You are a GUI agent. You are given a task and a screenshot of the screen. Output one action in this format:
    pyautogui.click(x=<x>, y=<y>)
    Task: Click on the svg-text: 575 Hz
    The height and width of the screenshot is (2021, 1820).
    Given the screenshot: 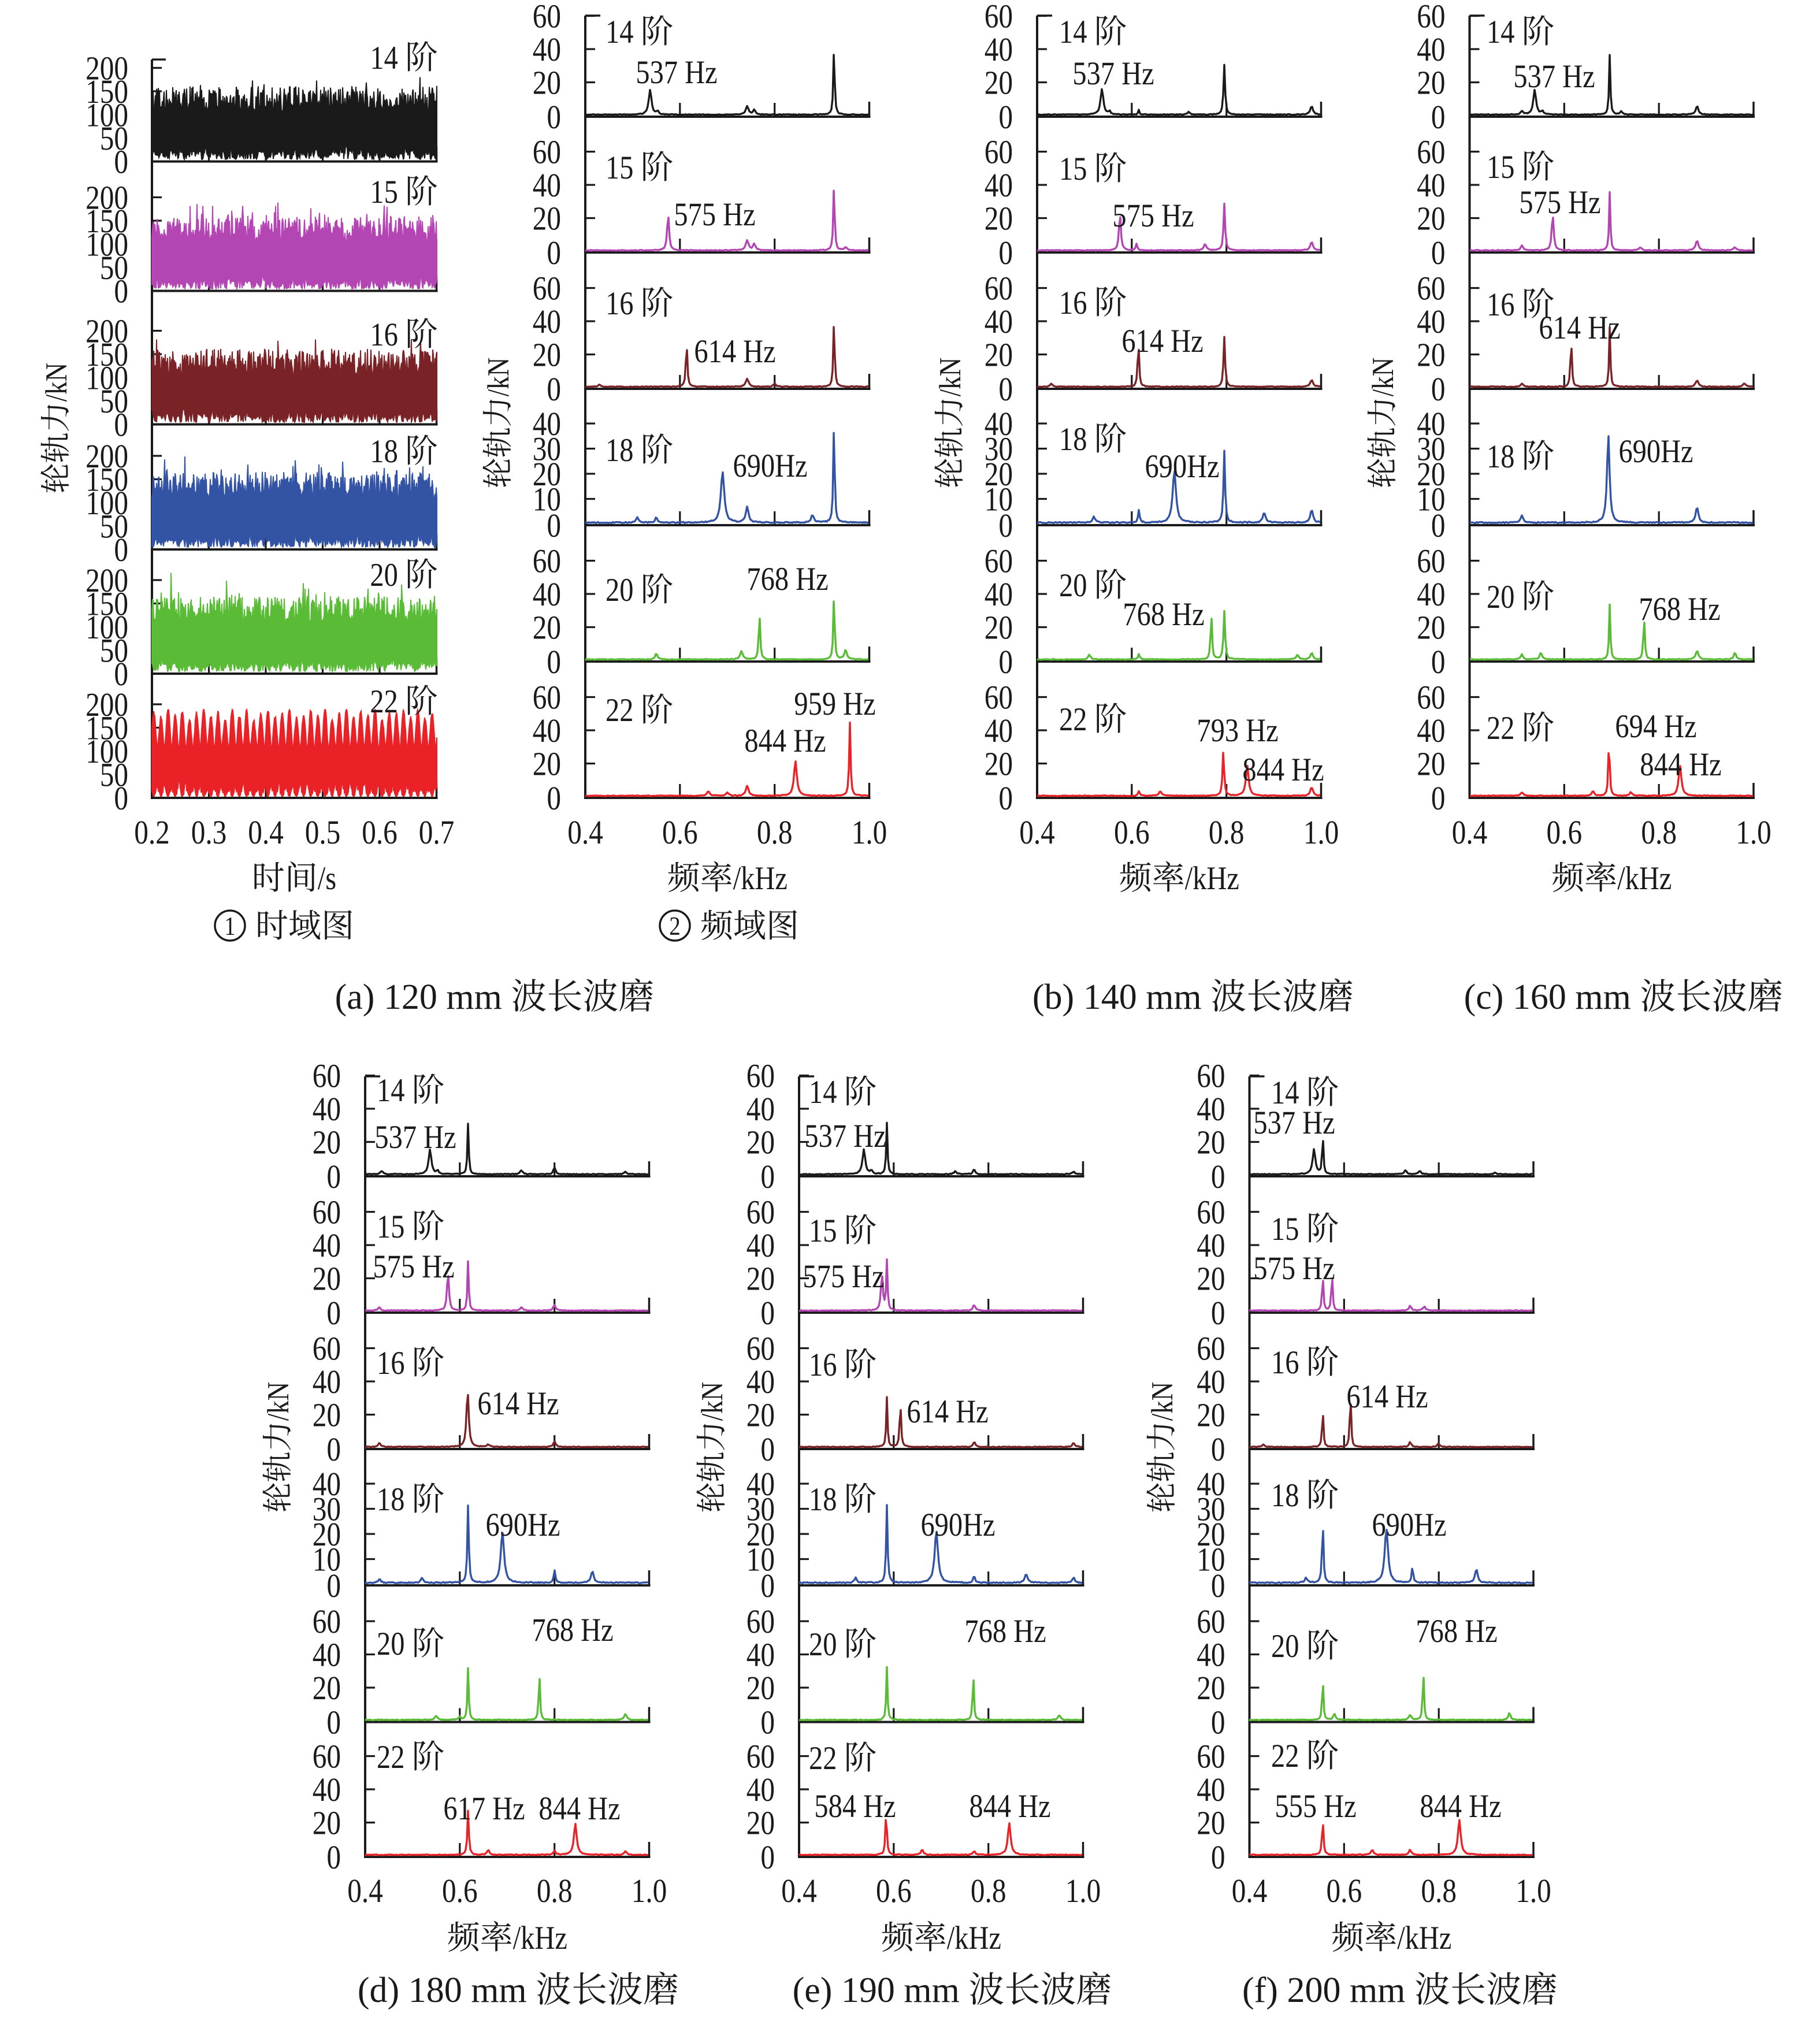 What is the action you would take?
    pyautogui.click(x=413, y=1266)
    